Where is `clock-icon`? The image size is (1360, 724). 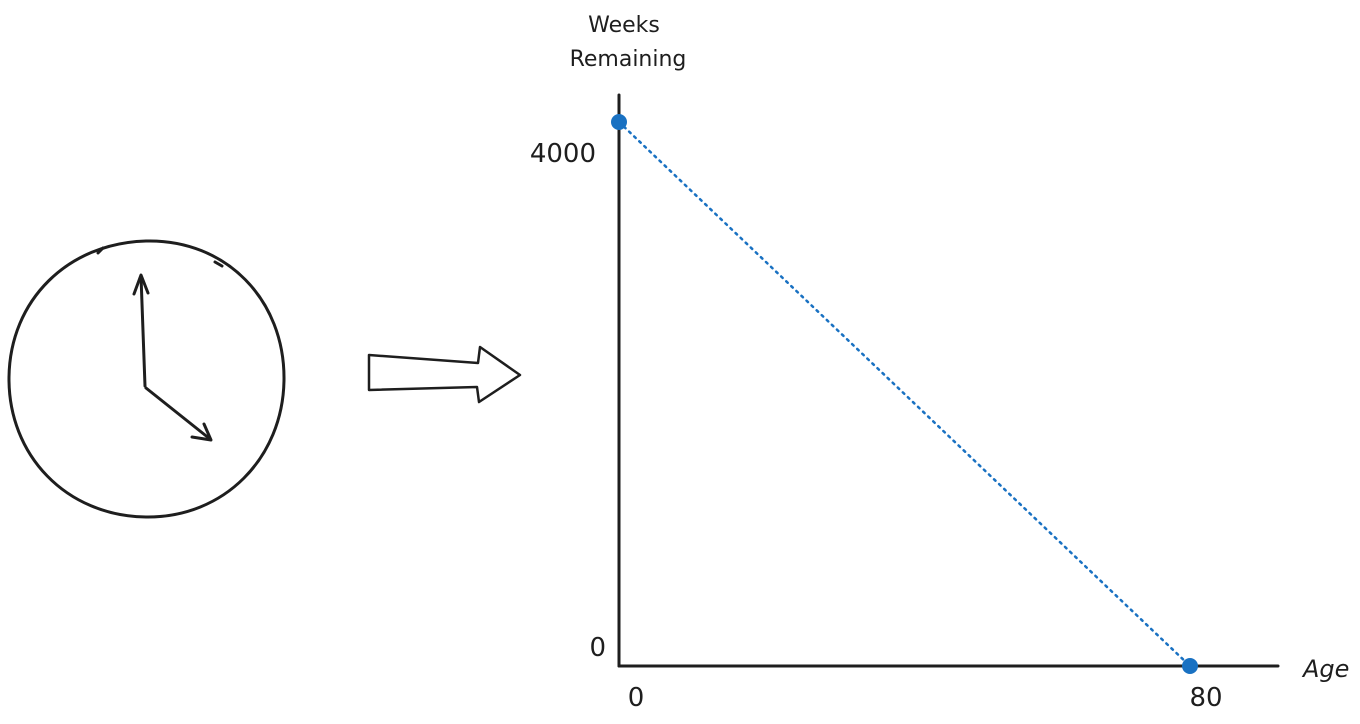 clock-icon is located at coordinates (146, 379).